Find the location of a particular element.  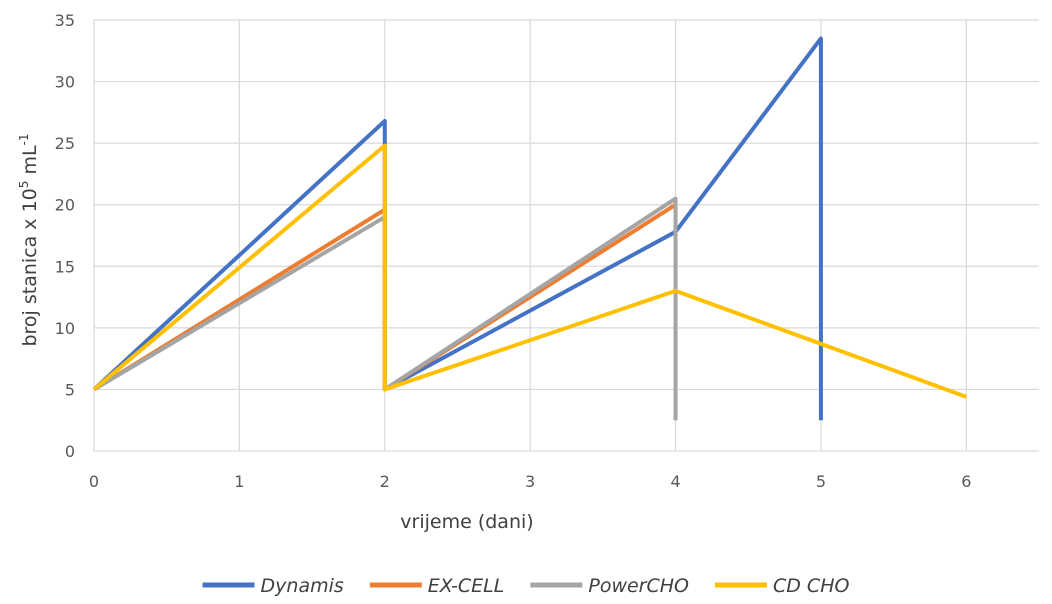

x-axis-ticks: 0 1 2 3 4 5 6 is located at coordinates (530, 481).